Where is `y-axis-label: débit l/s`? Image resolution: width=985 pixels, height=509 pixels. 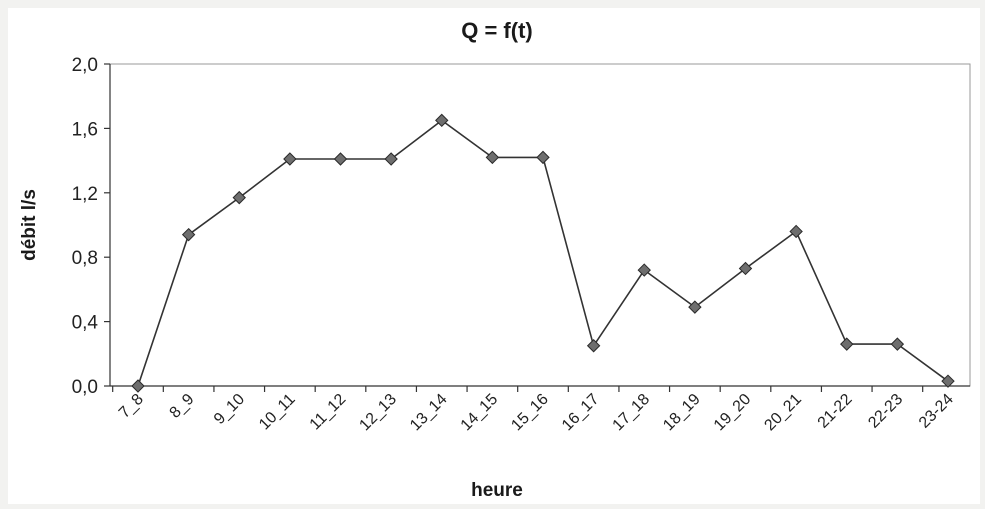
y-axis-label: débit l/s is located at coordinates (29, 225).